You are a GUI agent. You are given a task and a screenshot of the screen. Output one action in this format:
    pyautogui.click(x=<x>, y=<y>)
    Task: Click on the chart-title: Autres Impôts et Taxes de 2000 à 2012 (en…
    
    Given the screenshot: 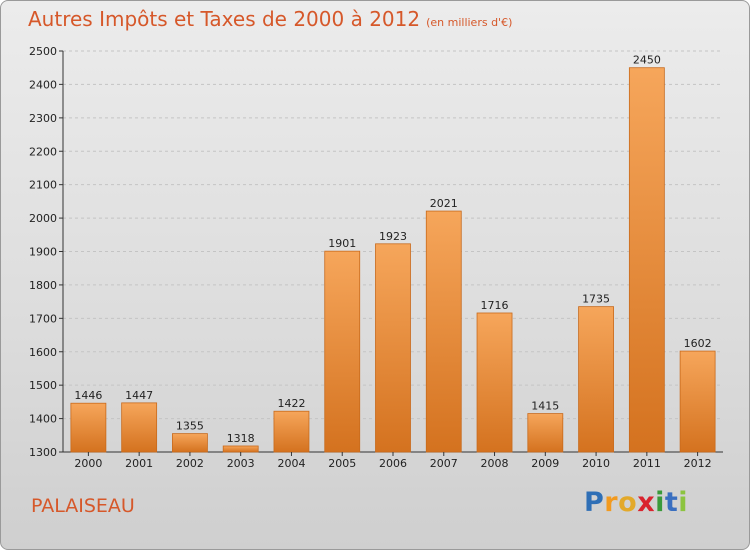 What is the action you would take?
    pyautogui.click(x=270, y=19)
    